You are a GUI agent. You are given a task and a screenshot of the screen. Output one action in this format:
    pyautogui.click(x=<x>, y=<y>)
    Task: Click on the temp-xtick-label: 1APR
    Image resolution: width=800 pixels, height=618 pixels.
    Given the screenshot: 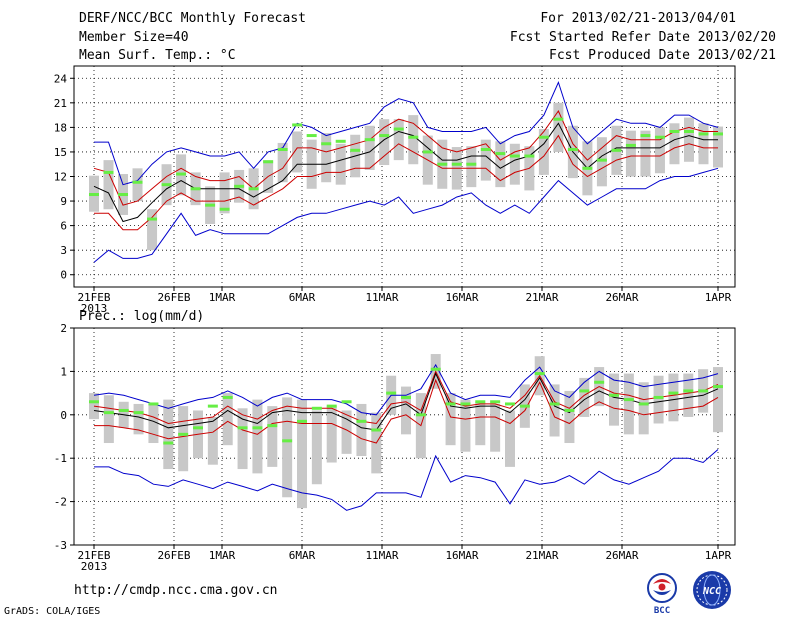 What is the action you would take?
    pyautogui.click(x=718, y=297)
    